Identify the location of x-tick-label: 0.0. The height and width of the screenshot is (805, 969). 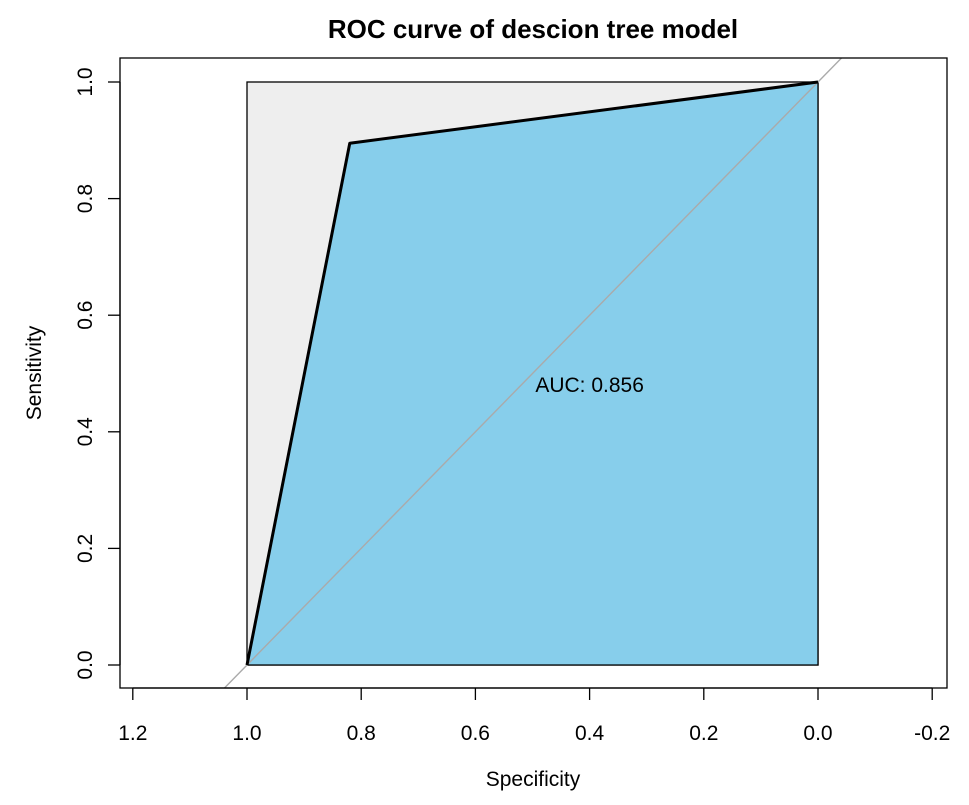
(817, 733).